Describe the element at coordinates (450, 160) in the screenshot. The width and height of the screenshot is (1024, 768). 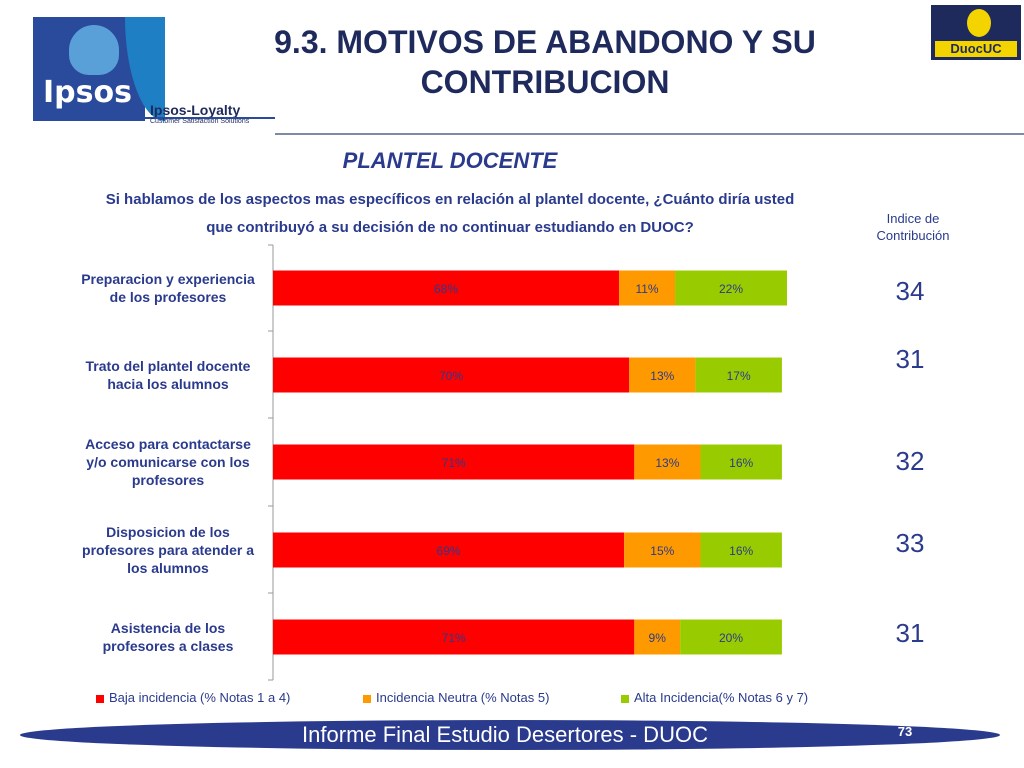
I see `section-subtitle: PLANTEL DOCENTE` at that location.